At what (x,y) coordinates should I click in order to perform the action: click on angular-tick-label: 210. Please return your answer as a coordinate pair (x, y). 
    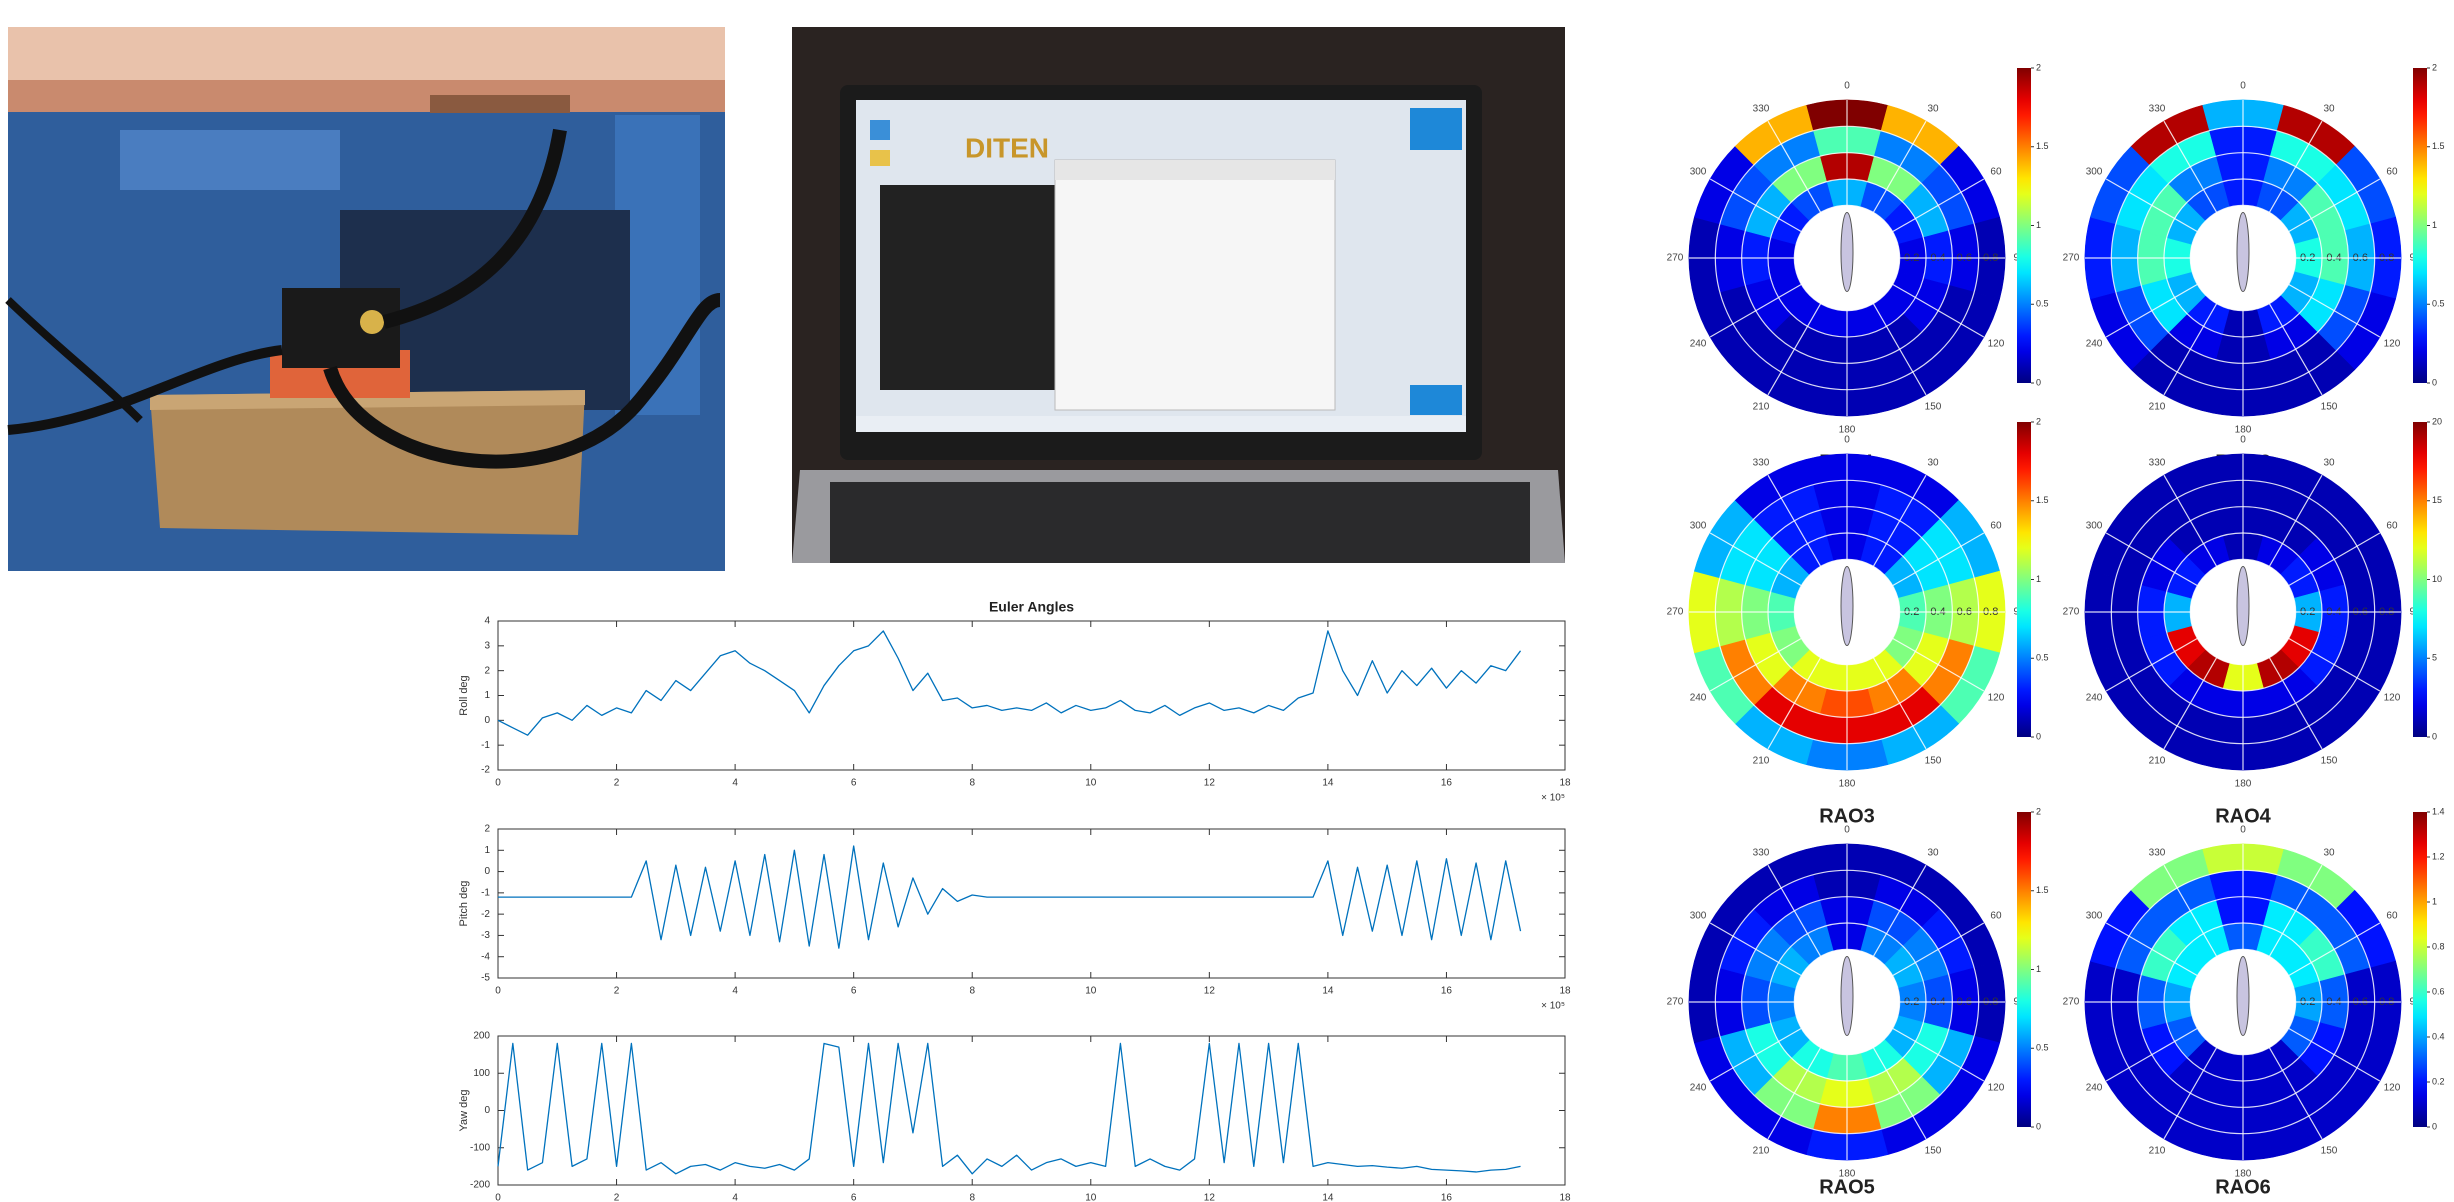
    Looking at the image, I should click on (2157, 1151).